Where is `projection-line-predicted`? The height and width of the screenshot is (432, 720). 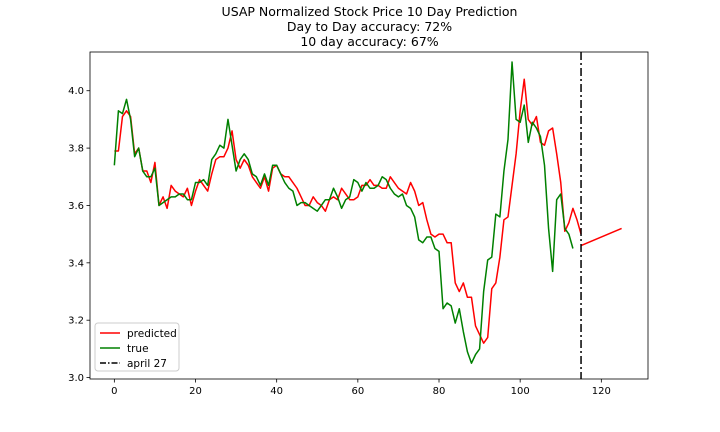 projection-line-predicted is located at coordinates (601, 237).